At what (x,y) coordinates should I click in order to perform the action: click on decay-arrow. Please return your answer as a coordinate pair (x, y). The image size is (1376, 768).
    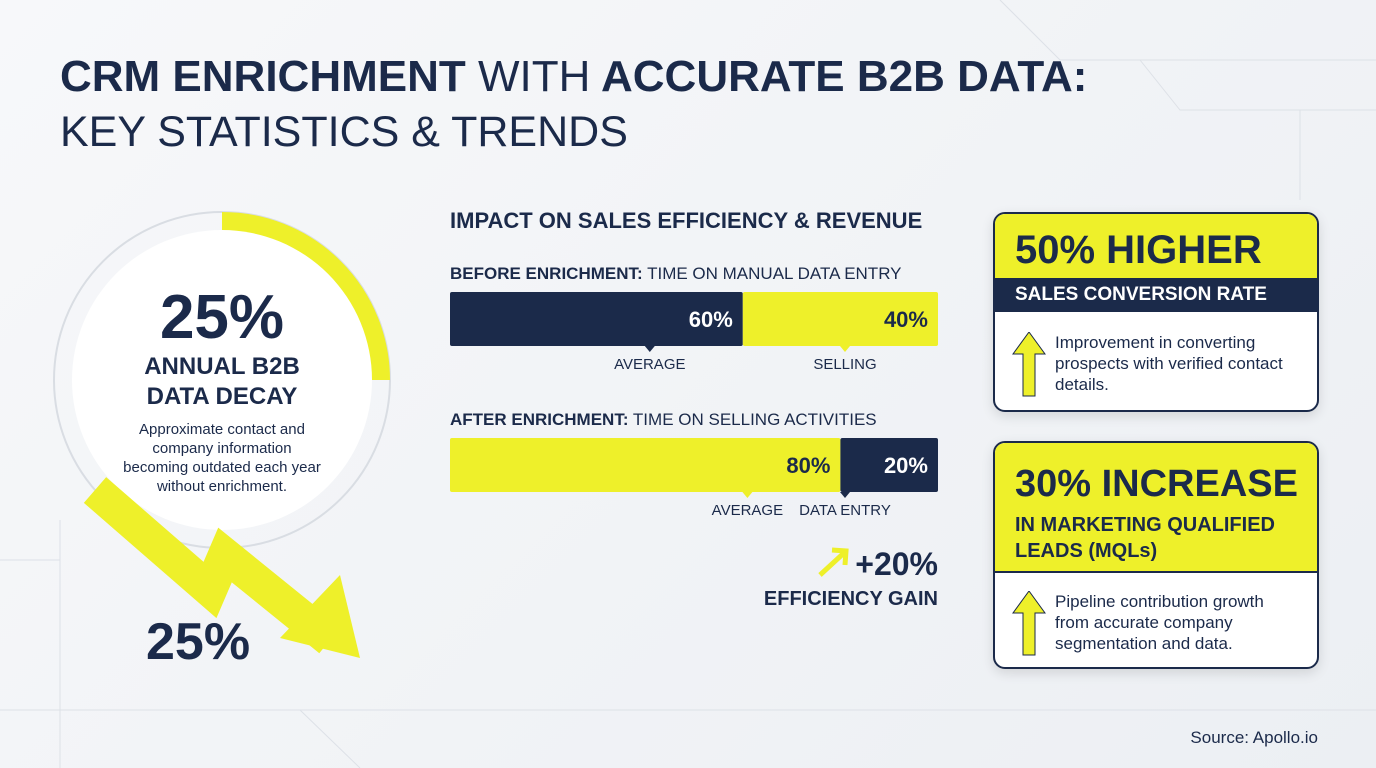
    Looking at the image, I should click on (212, 565).